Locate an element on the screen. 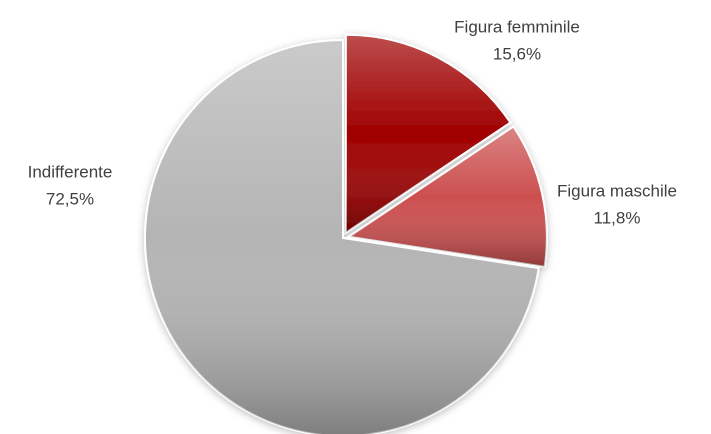 The width and height of the screenshot is (711, 434). value-label: 11,8% is located at coordinates (617, 217).